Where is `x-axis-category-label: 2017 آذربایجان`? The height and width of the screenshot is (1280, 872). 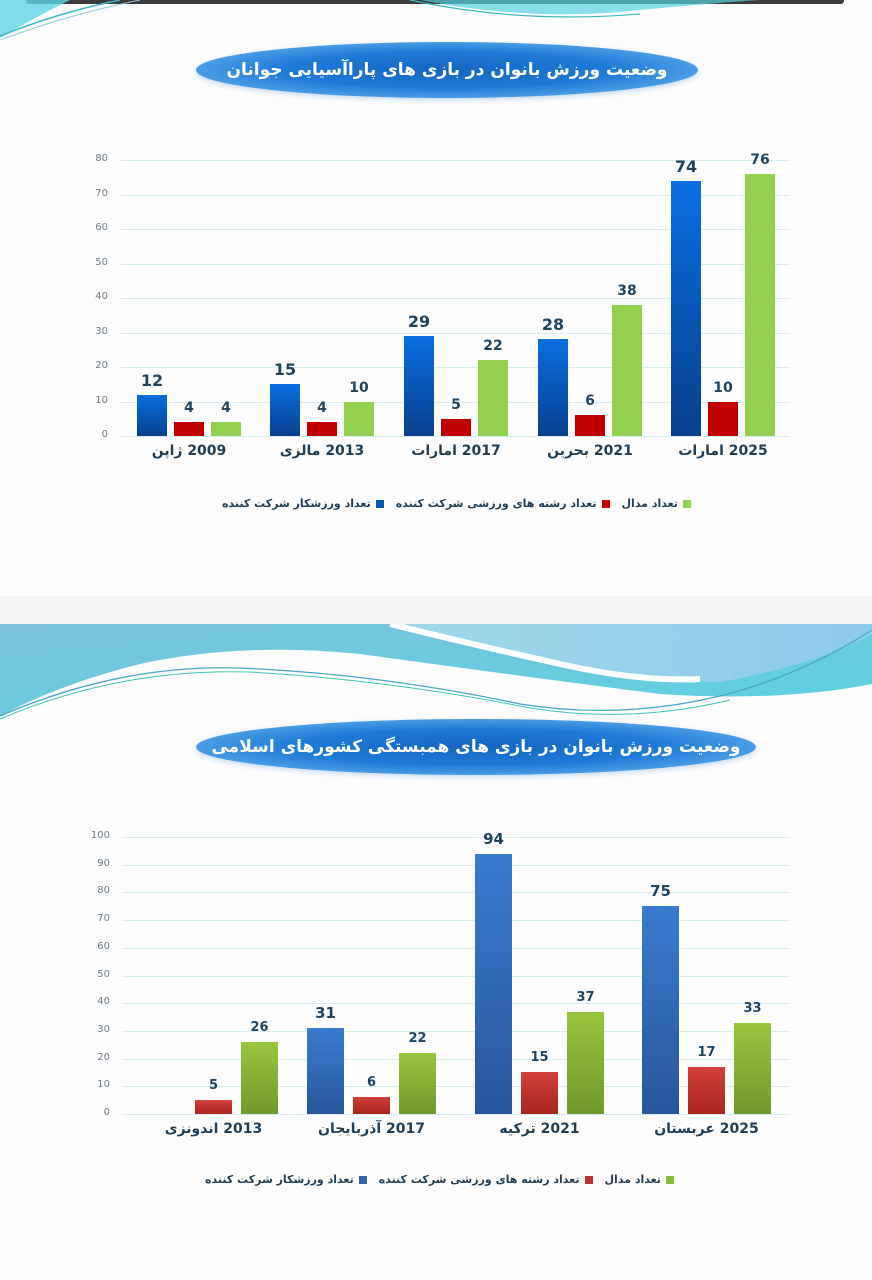
x-axis-category-label: 2017 آذربایجان is located at coordinates (371, 1129).